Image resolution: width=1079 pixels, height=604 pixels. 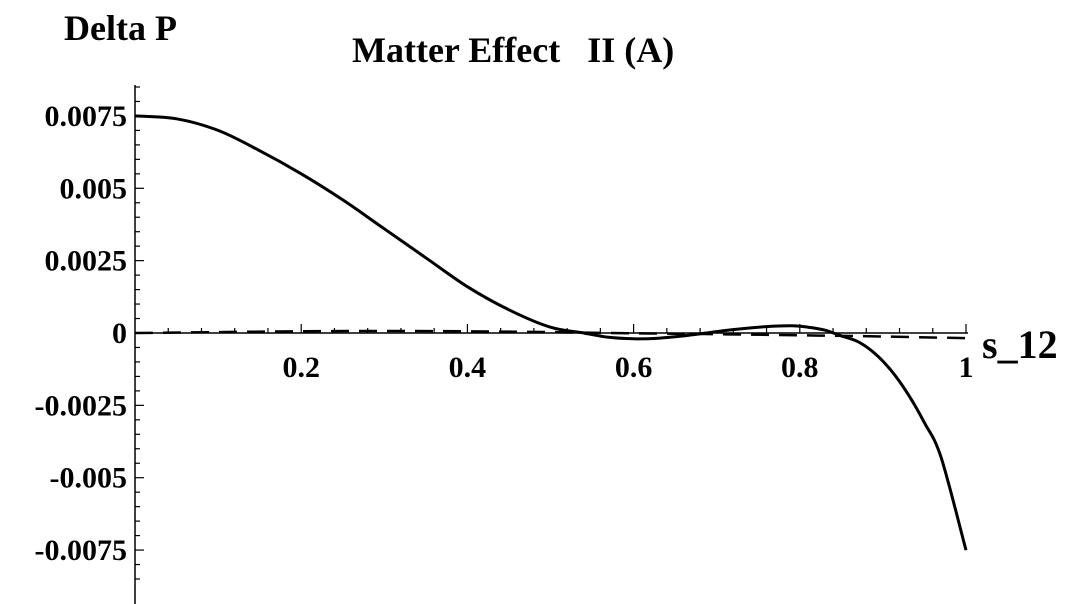 What do you see at coordinates (89, 478) in the screenshot?
I see `y-tick-label: -0.005` at bounding box center [89, 478].